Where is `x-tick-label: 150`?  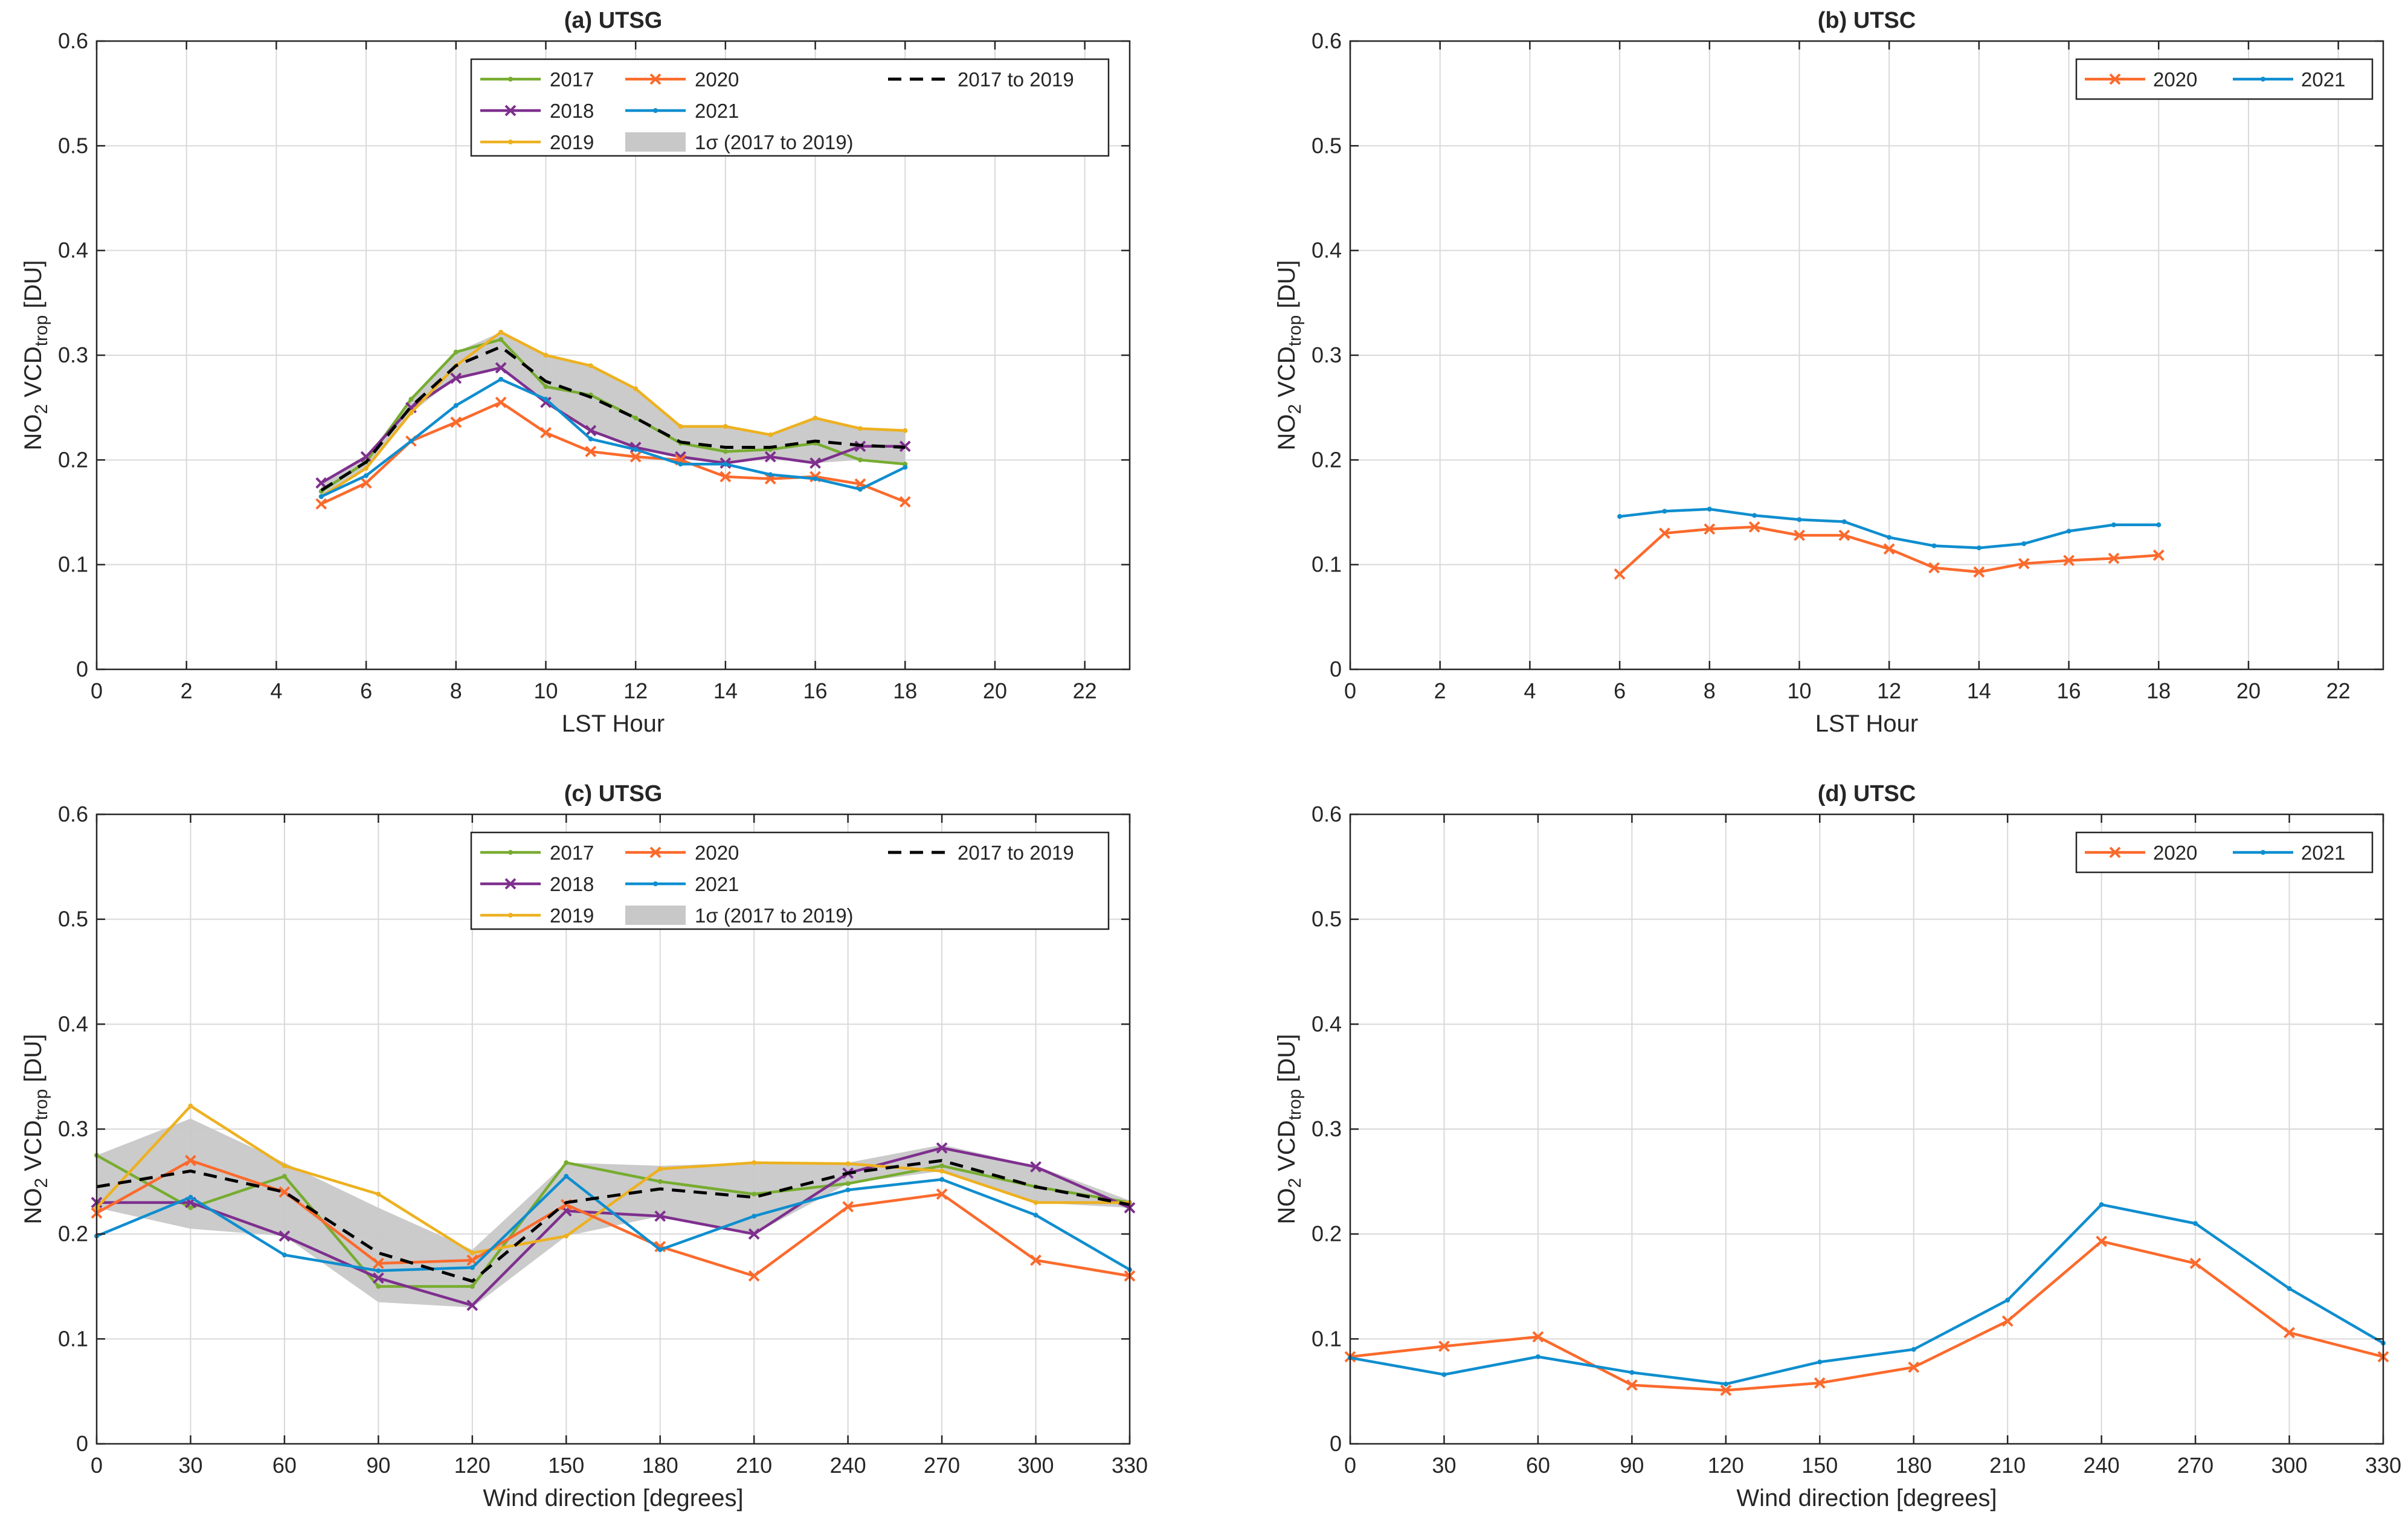 x-tick-label: 150 is located at coordinates (566, 1465).